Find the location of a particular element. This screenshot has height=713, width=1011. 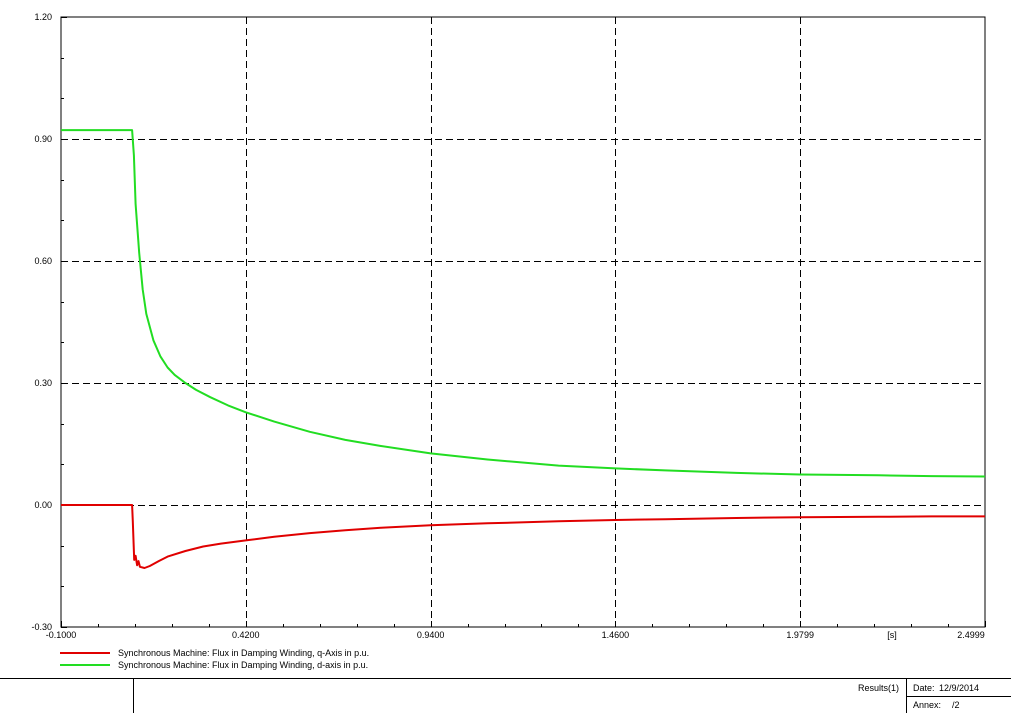

date-value: 12/9/2014 is located at coordinates (959, 688).